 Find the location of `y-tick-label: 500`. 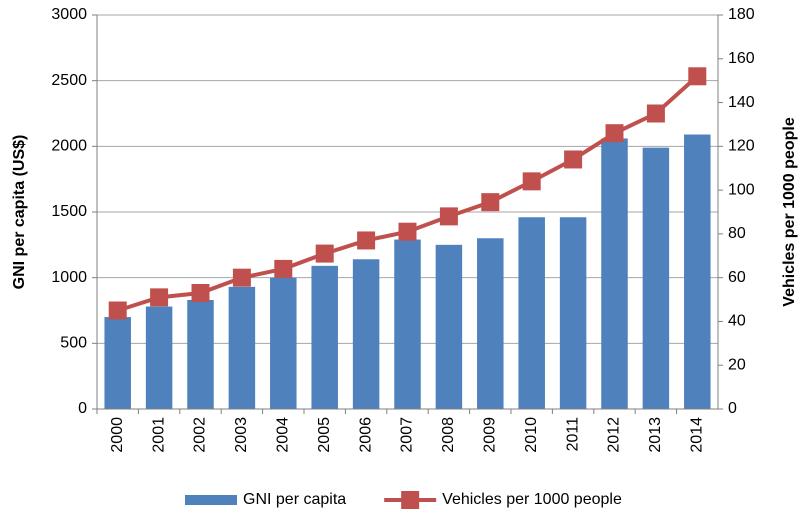

y-tick-label: 500 is located at coordinates (73, 343).